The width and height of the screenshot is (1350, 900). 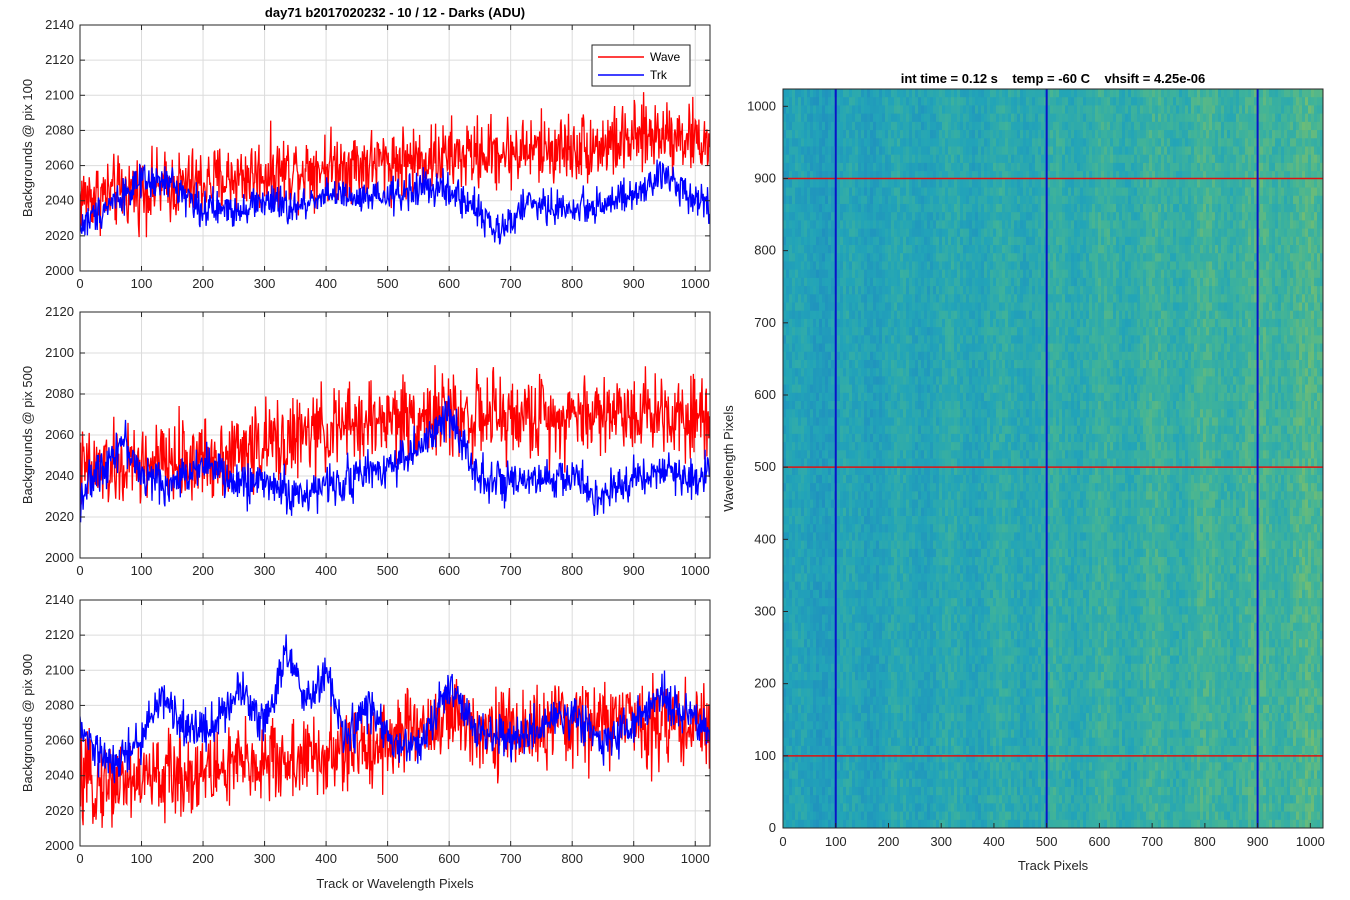 I want to click on y-tick-label: 800, so click(x=765, y=250).